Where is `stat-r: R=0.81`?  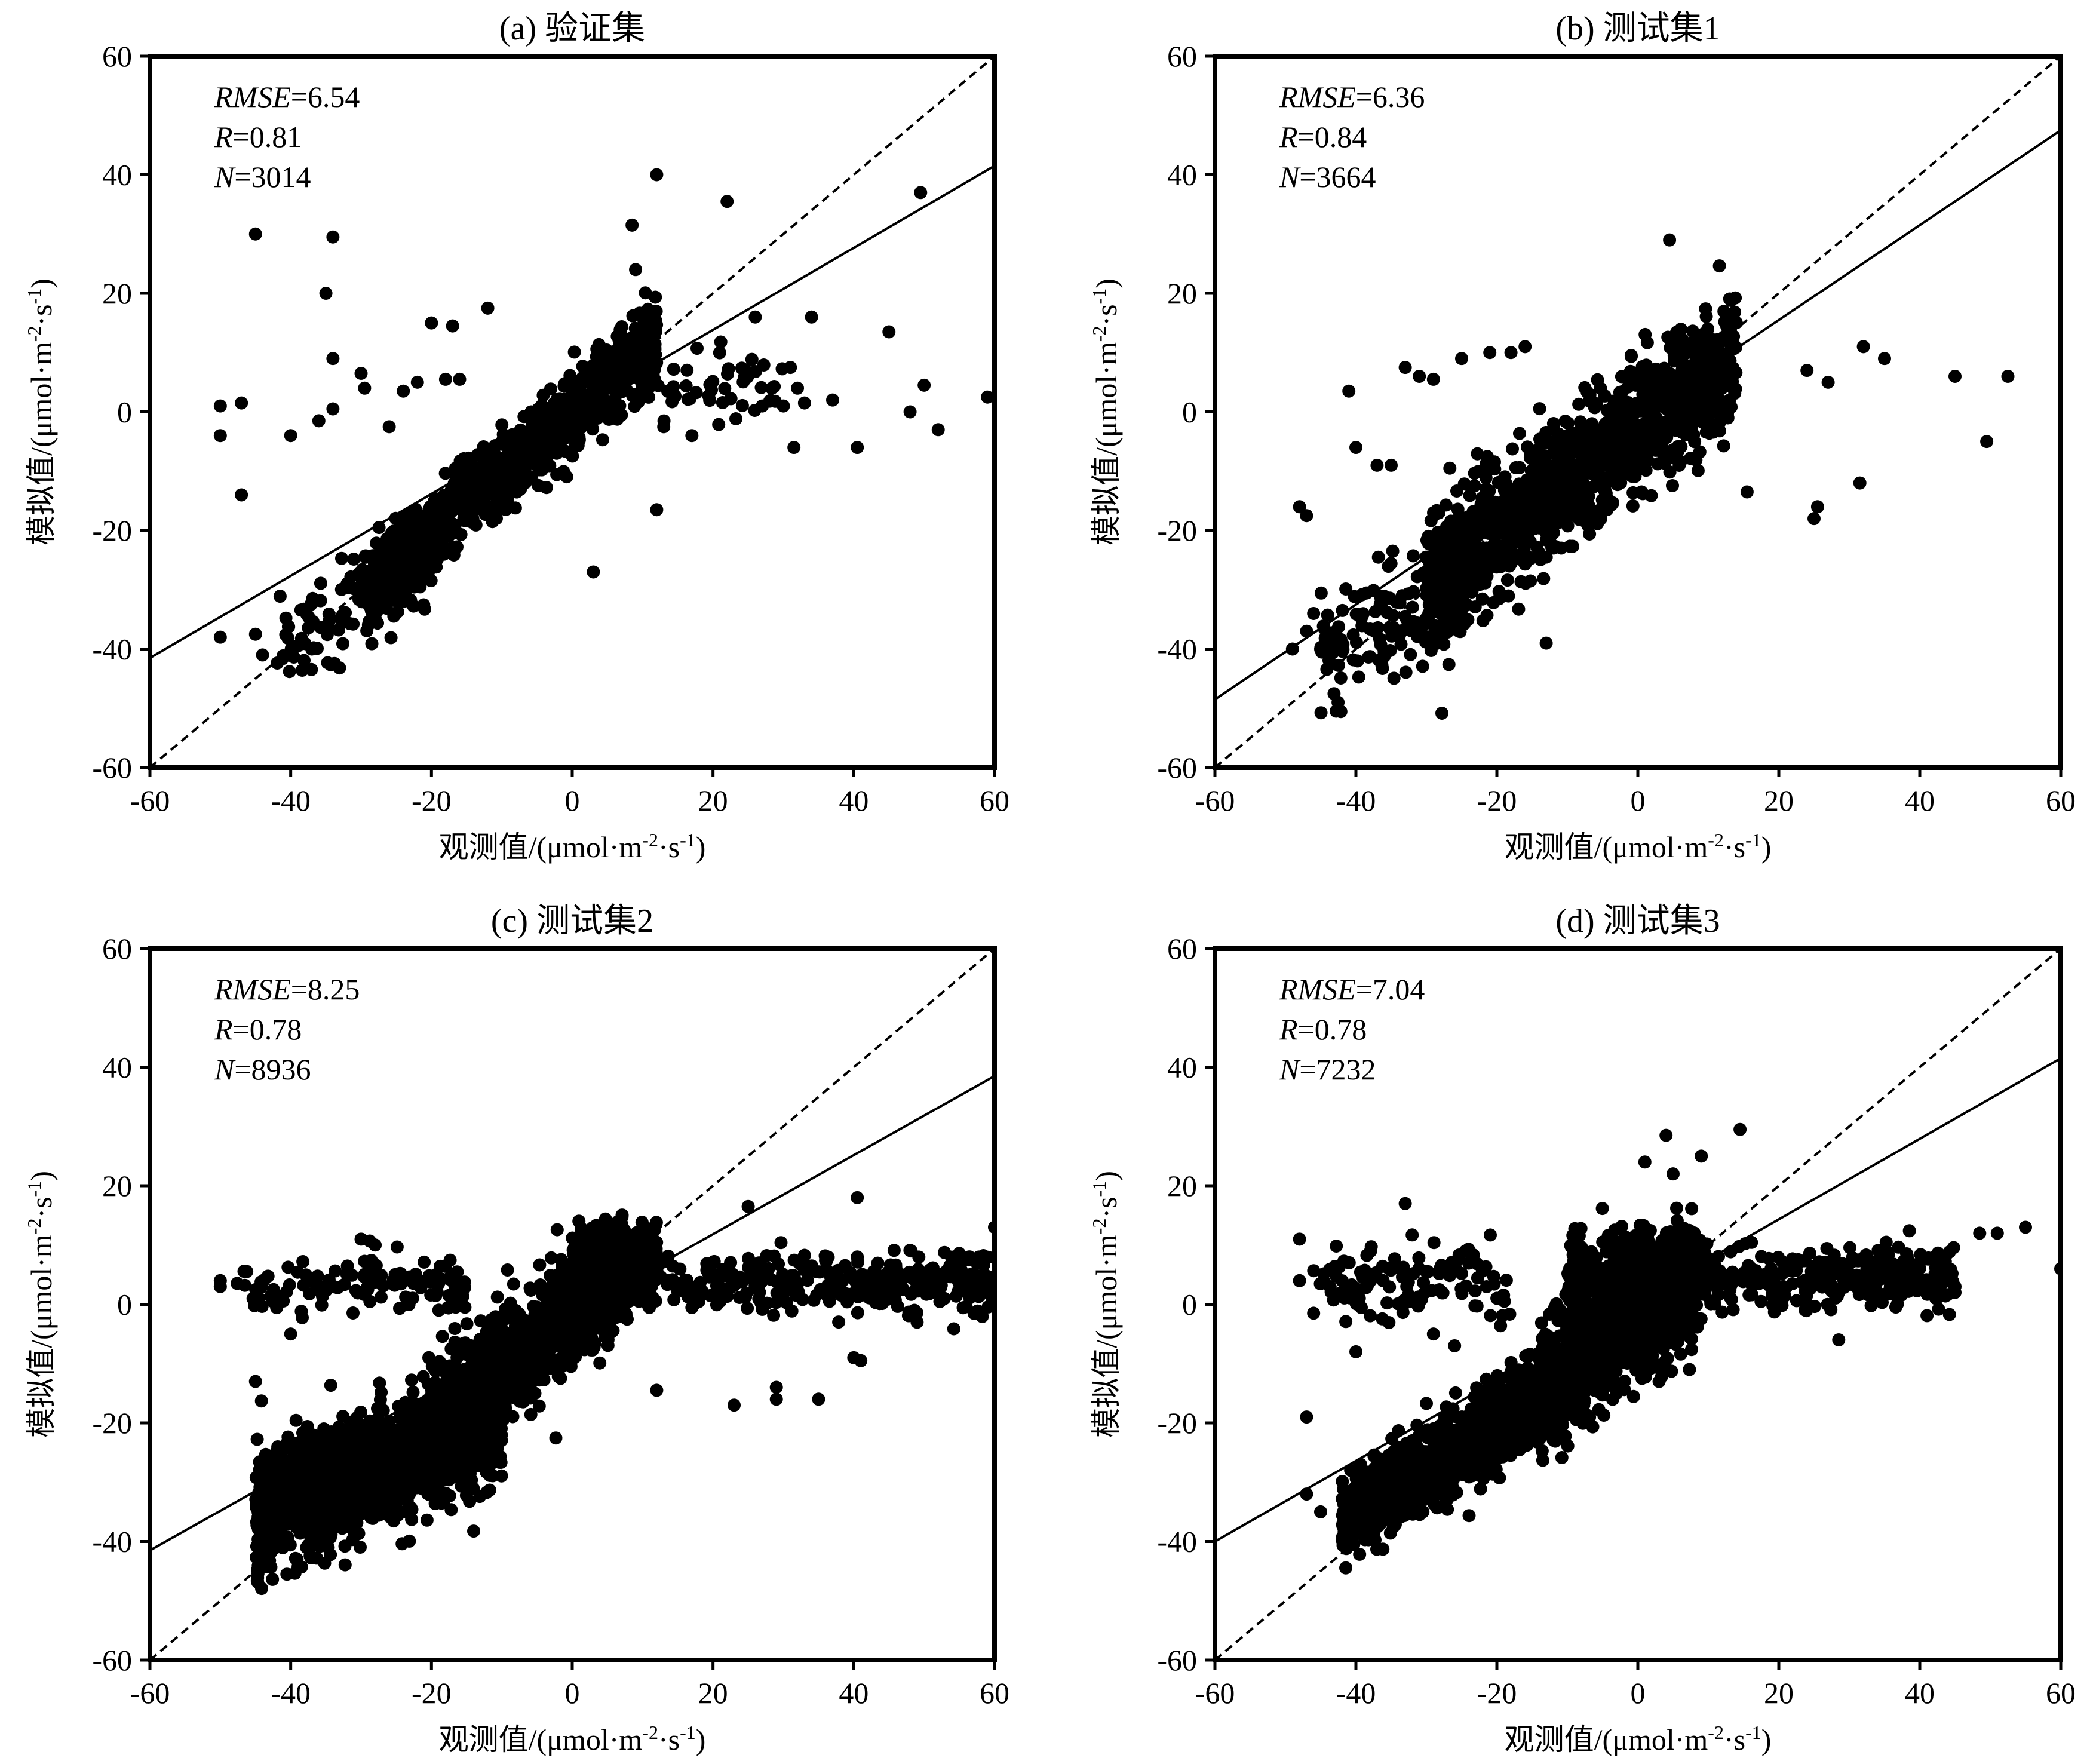
stat-r: R=0.81 is located at coordinates (258, 137).